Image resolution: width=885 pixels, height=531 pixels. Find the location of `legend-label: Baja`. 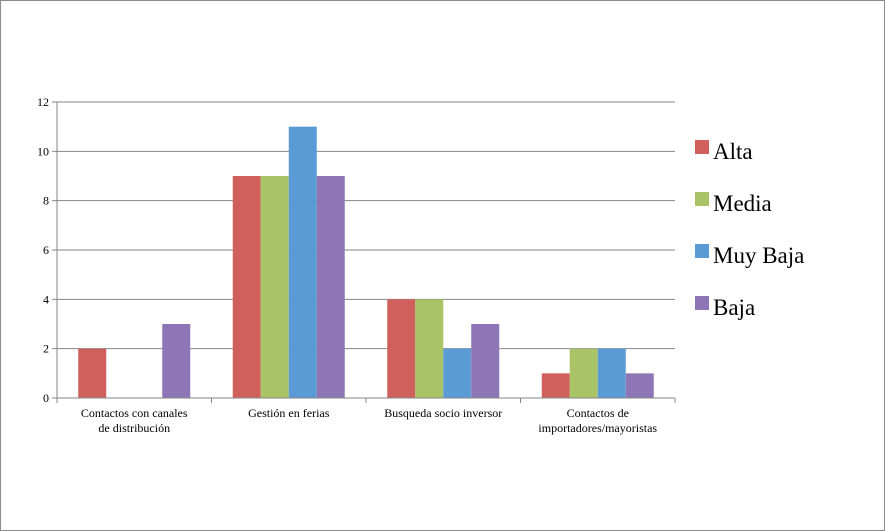

legend-label: Baja is located at coordinates (734, 307).